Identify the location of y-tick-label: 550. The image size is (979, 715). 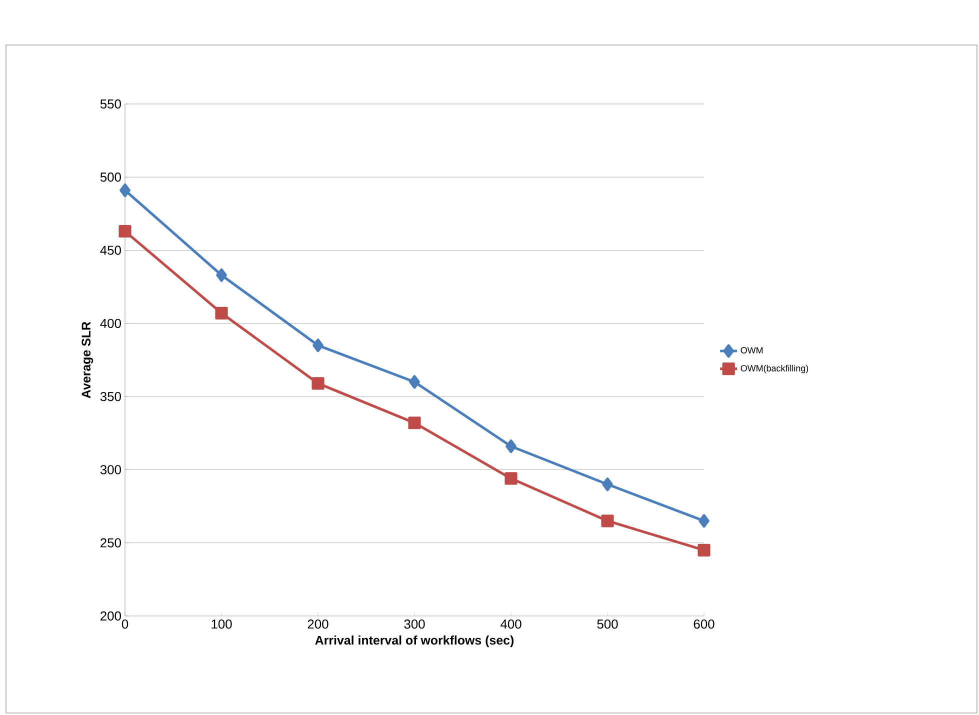
(110, 104).